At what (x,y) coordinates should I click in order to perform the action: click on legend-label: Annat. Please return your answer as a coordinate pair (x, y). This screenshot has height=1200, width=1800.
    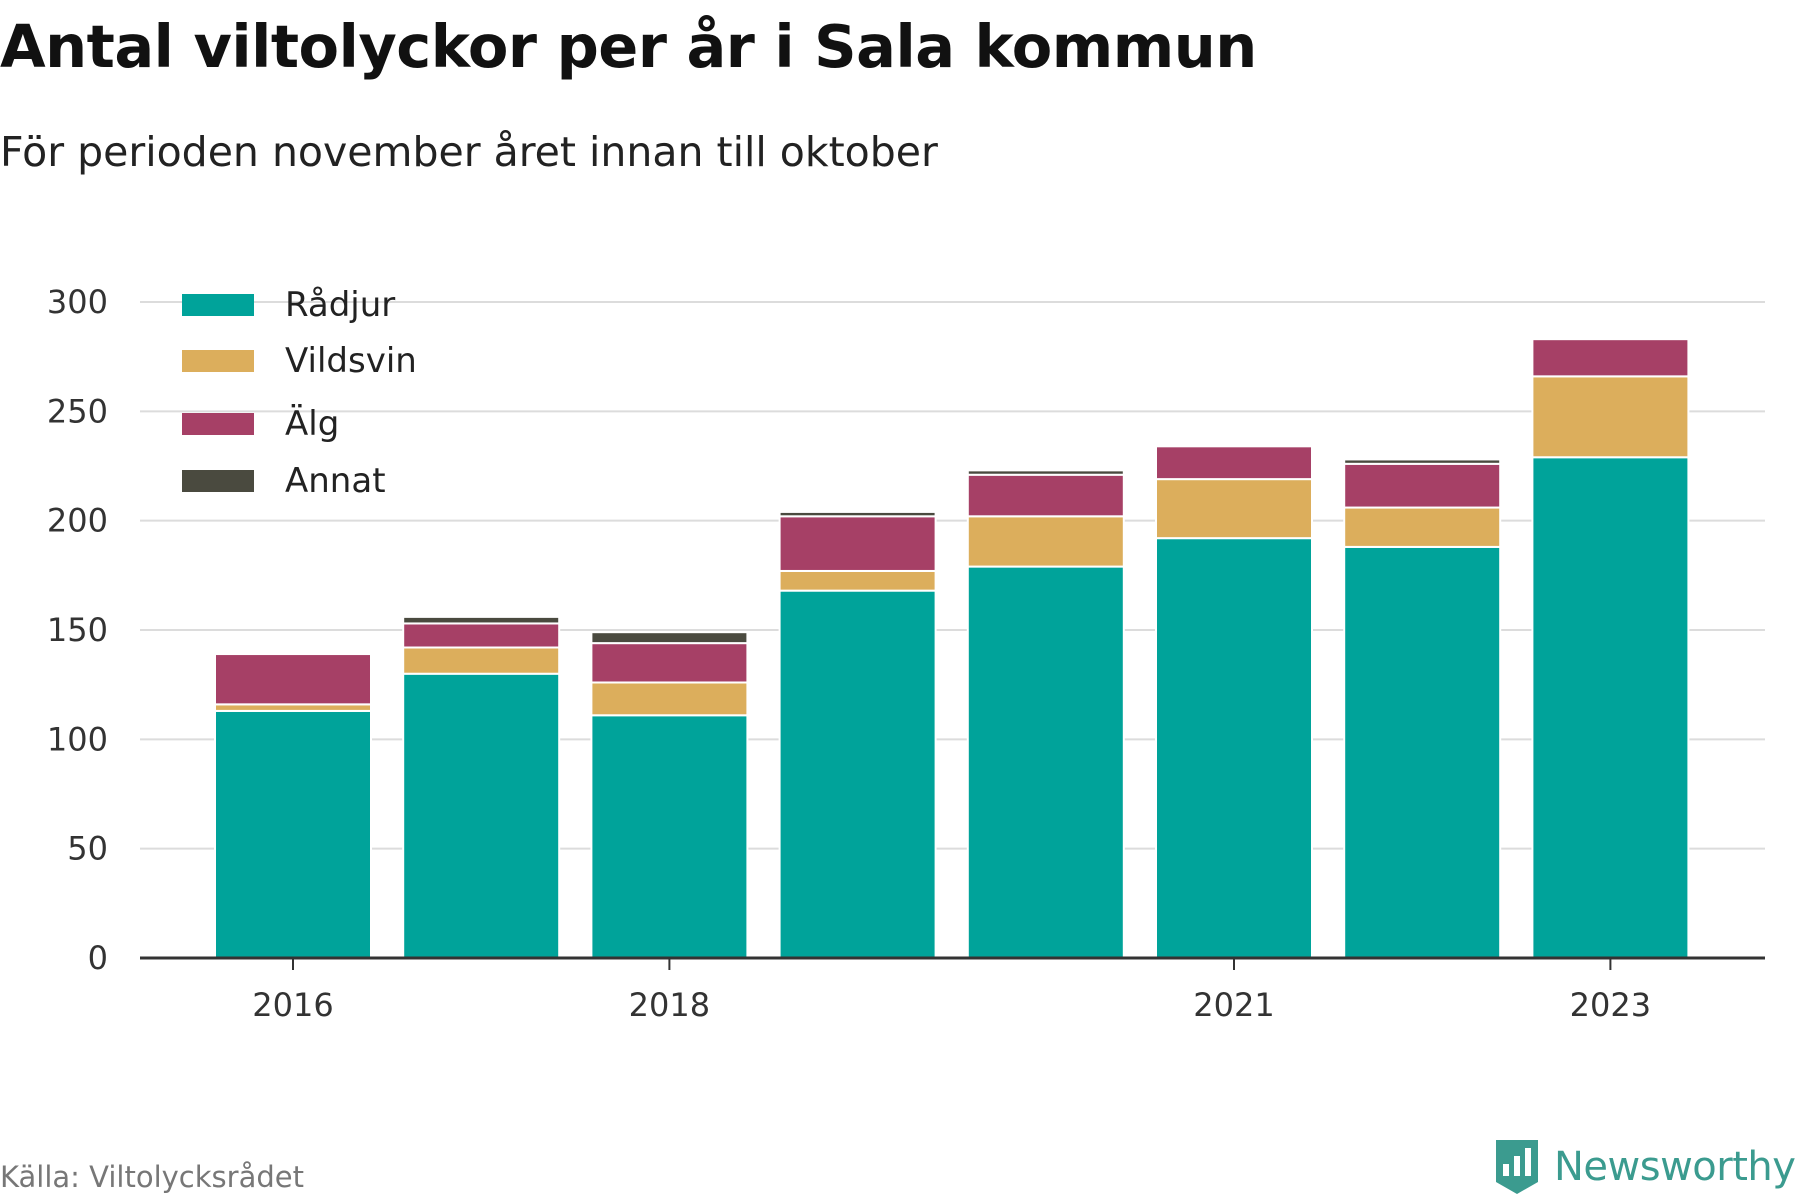
    Looking at the image, I should click on (335, 481).